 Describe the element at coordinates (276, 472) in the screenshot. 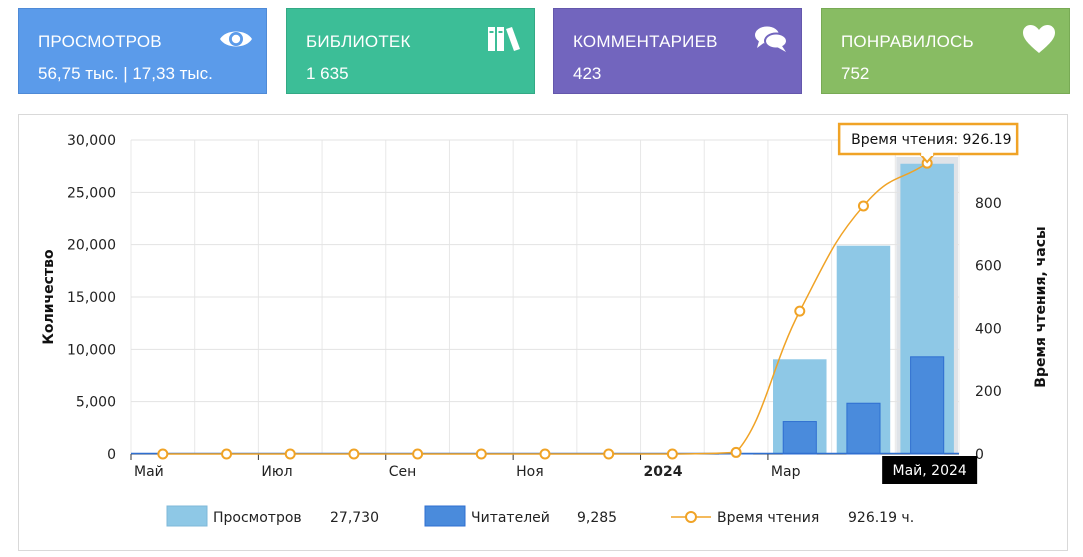

I see `x-tick-label: Июл` at that location.